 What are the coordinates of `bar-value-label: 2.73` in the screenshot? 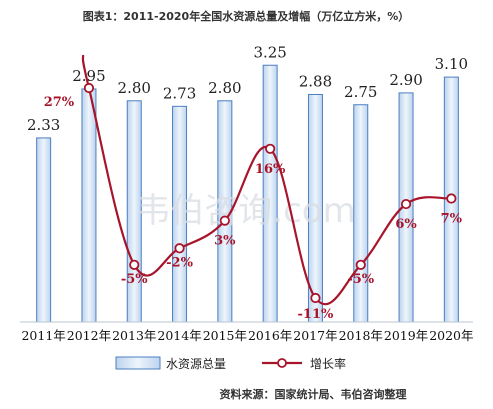 It's located at (179, 93).